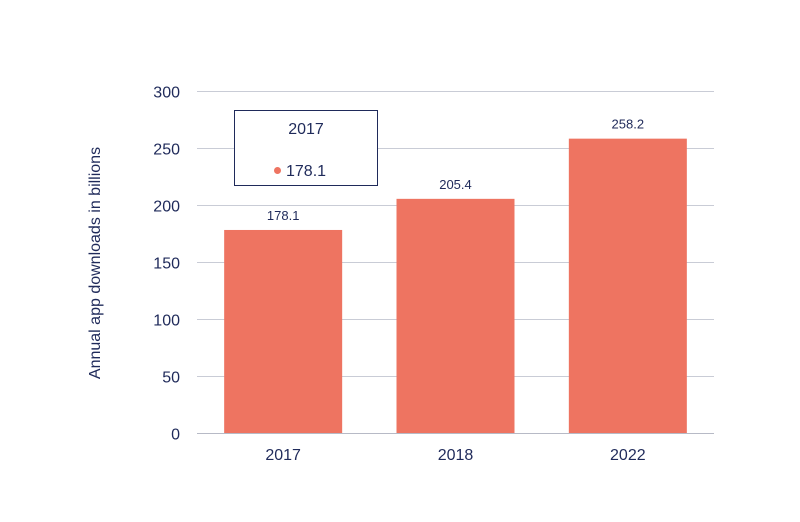  What do you see at coordinates (455, 315) in the screenshot?
I see `bar-2018` at bounding box center [455, 315].